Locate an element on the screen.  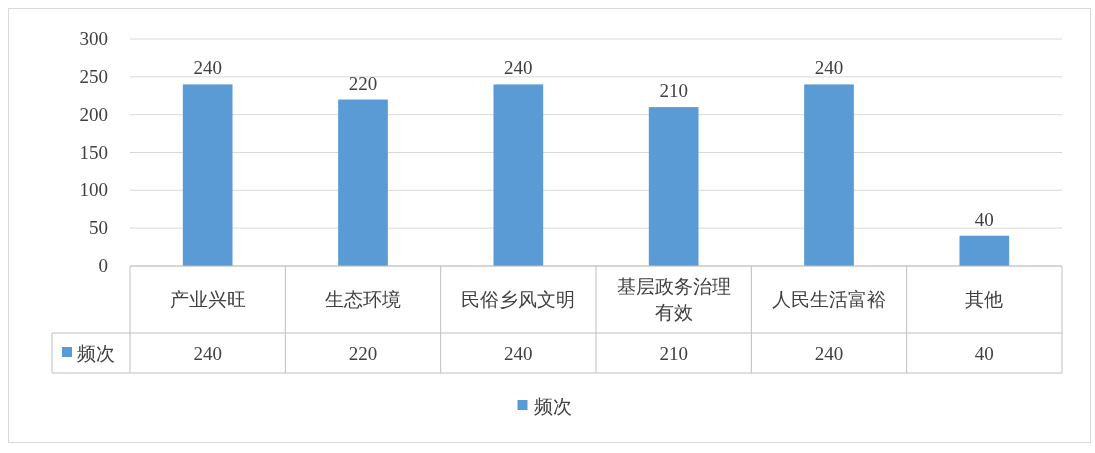
x-tick-label: 民俗乡风文明 is located at coordinates (518, 299).